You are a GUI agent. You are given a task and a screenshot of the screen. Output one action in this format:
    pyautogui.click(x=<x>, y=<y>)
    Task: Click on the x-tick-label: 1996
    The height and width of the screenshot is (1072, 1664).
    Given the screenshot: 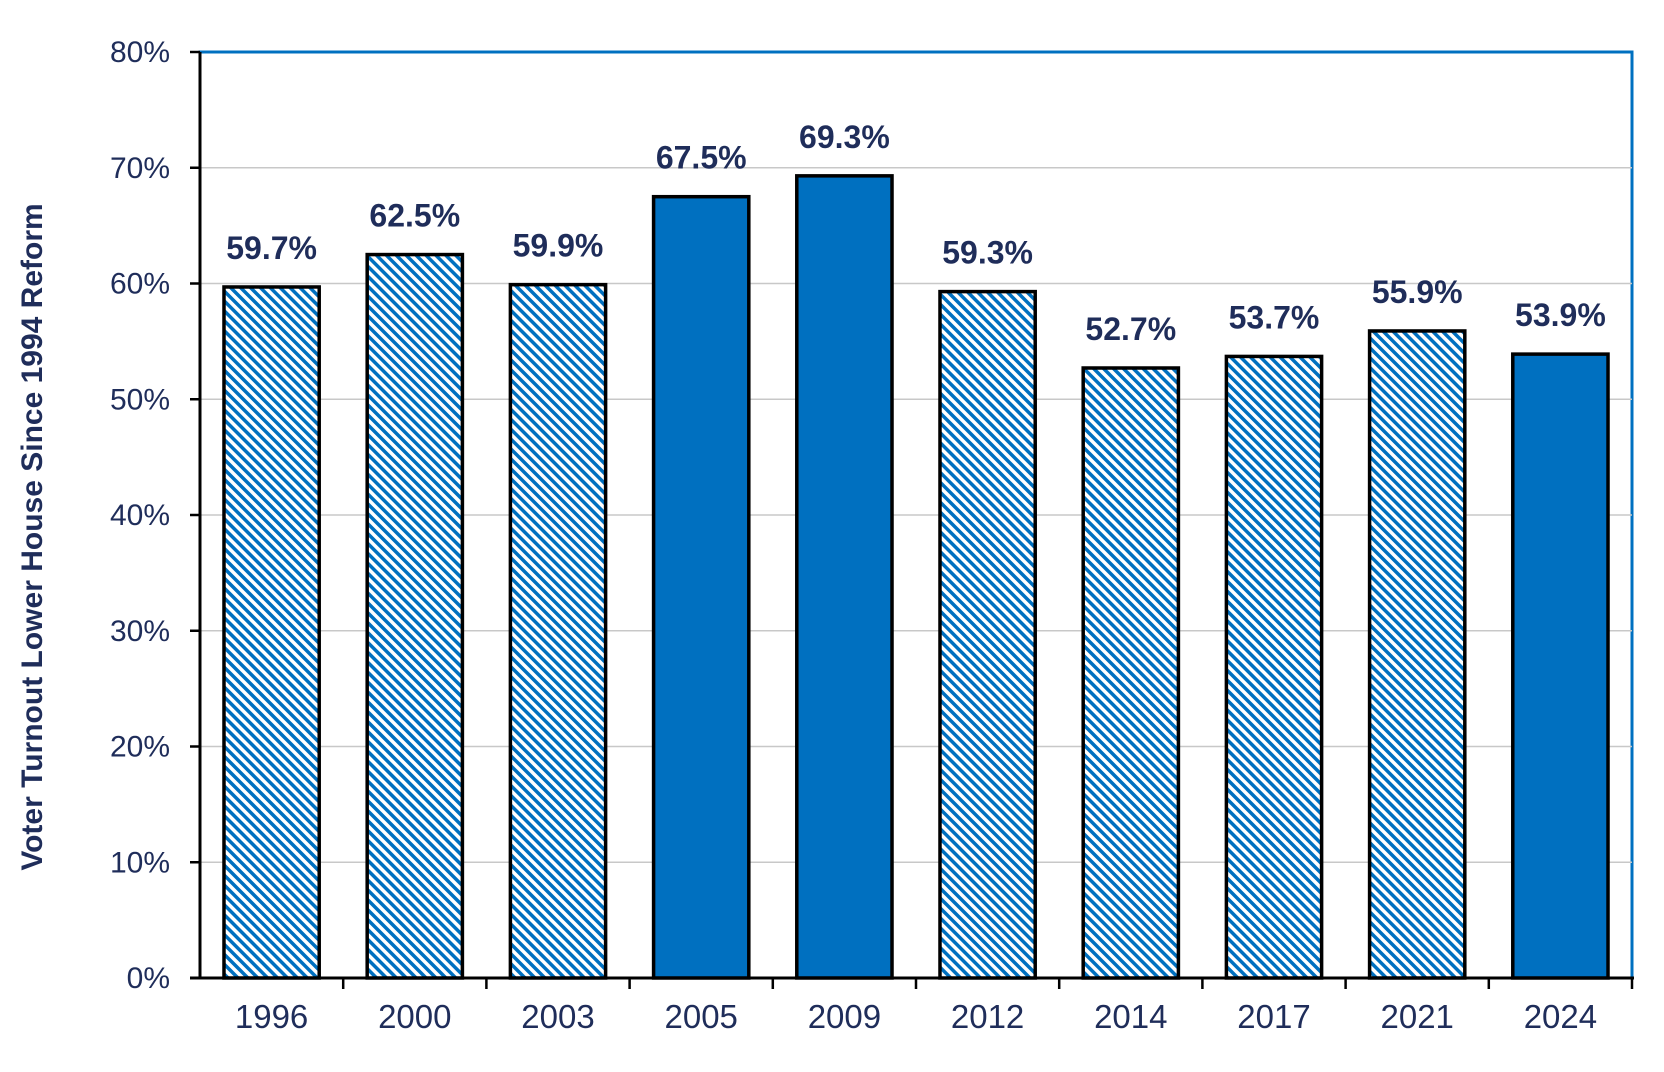 What is the action you would take?
    pyautogui.click(x=271, y=1016)
    